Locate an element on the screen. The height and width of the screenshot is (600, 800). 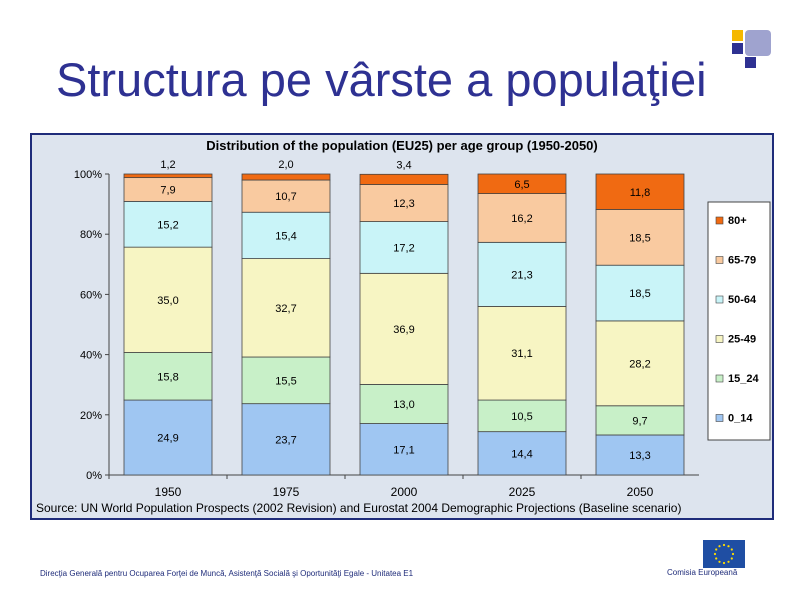
data-label: 32,7 is located at coordinates (285, 309).